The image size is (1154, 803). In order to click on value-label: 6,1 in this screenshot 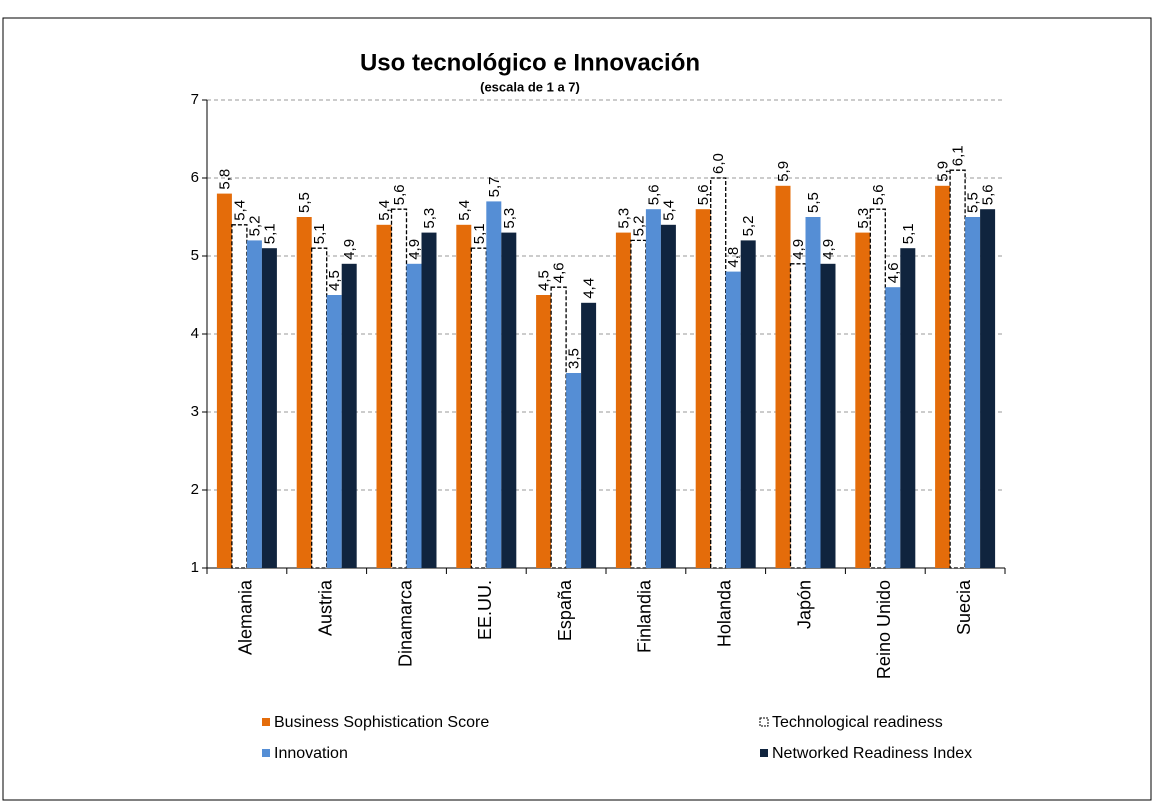, I will do `click(958, 155)`.